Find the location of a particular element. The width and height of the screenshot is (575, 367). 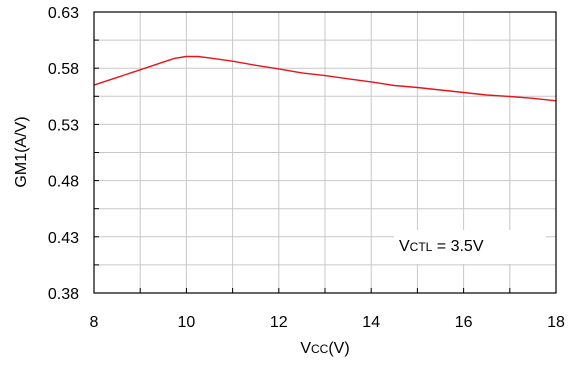

annotation-label: VCTL = 3.5V is located at coordinates (441, 246).